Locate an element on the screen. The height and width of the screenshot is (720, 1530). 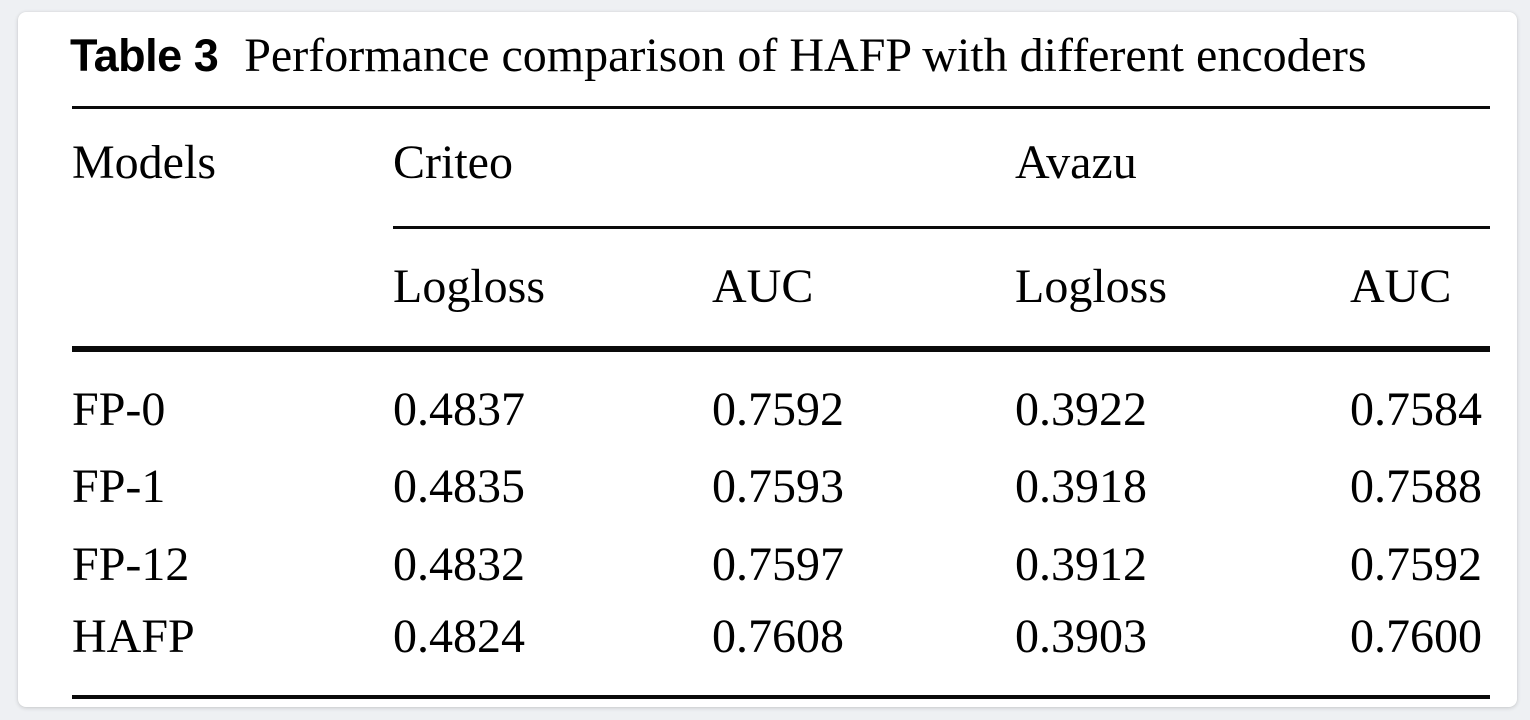
value-cell-avazu-logloss: 0.3918 is located at coordinates (1081, 486).